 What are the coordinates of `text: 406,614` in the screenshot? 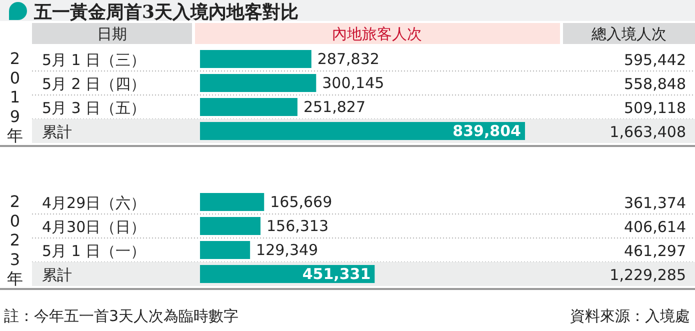 It's located at (655, 227).